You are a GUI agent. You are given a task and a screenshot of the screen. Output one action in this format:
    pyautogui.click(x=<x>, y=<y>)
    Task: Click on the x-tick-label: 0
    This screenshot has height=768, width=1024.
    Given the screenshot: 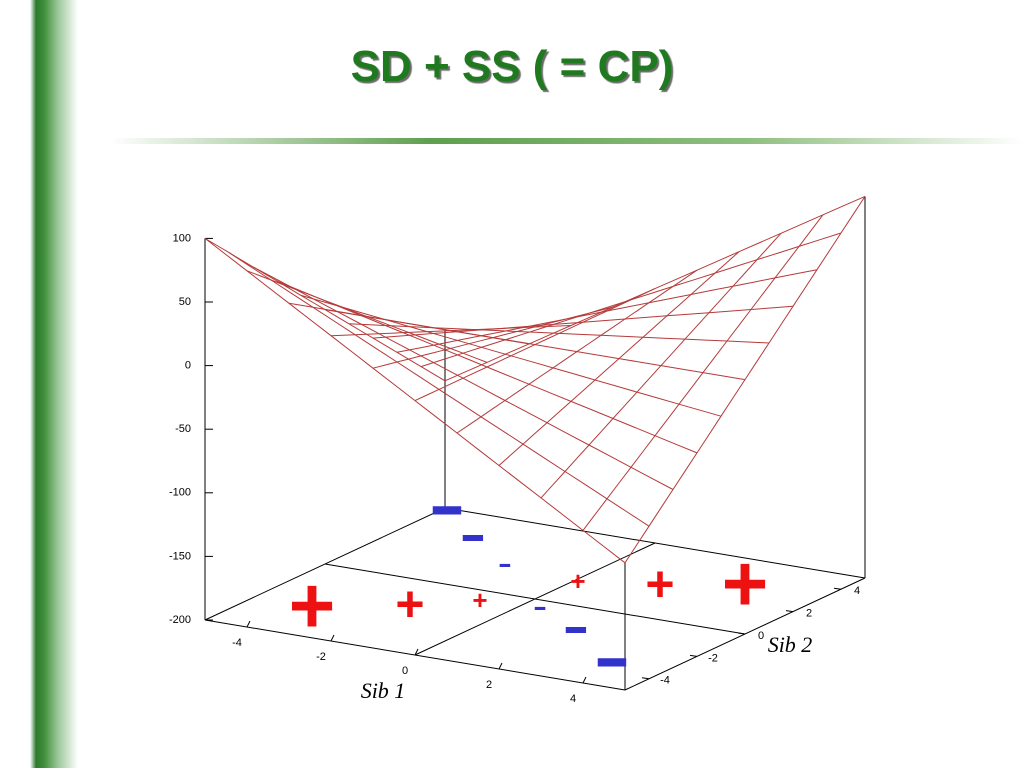 What is the action you would take?
    pyautogui.click(x=405, y=671)
    